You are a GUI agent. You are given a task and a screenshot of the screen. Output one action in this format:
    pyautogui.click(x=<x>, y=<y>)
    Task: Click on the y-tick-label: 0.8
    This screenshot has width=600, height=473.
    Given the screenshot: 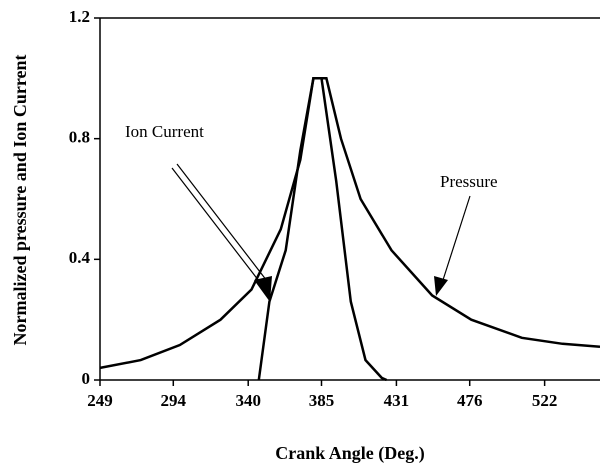 What is the action you would take?
    pyautogui.click(x=79, y=137)
    